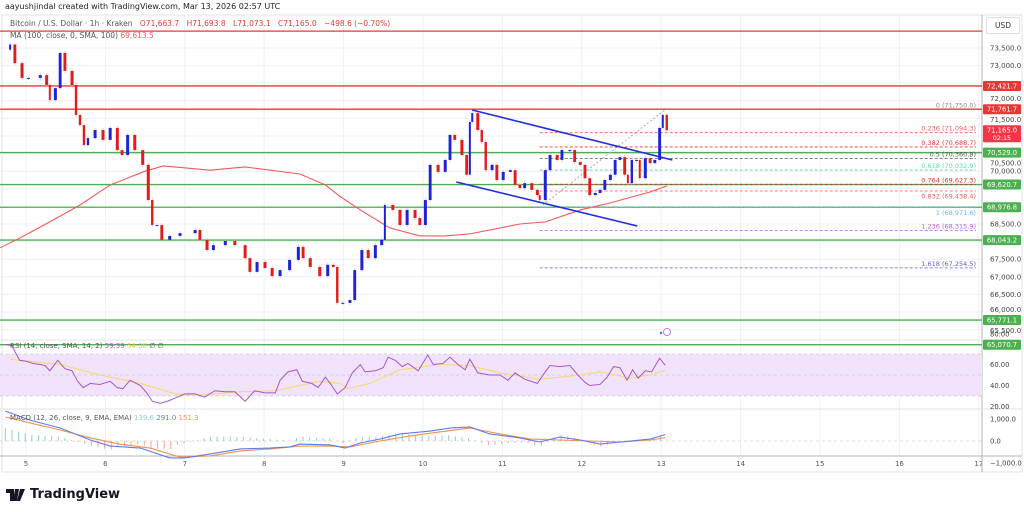  I want to click on ma-legend: MA (100, close, 0, SMA, 100) 69,613.5, so click(82, 35).